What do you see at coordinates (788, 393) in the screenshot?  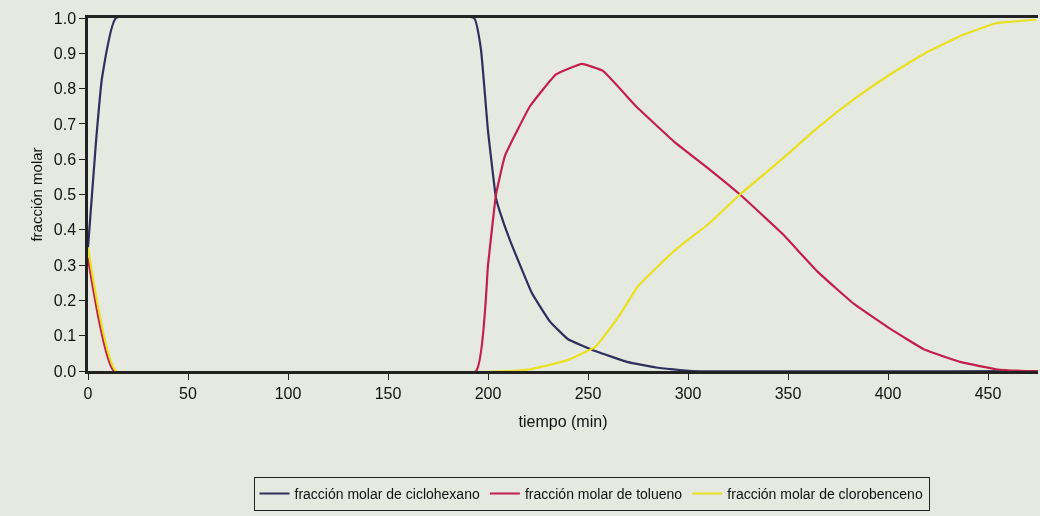 I see `x-tick-label: 350` at bounding box center [788, 393].